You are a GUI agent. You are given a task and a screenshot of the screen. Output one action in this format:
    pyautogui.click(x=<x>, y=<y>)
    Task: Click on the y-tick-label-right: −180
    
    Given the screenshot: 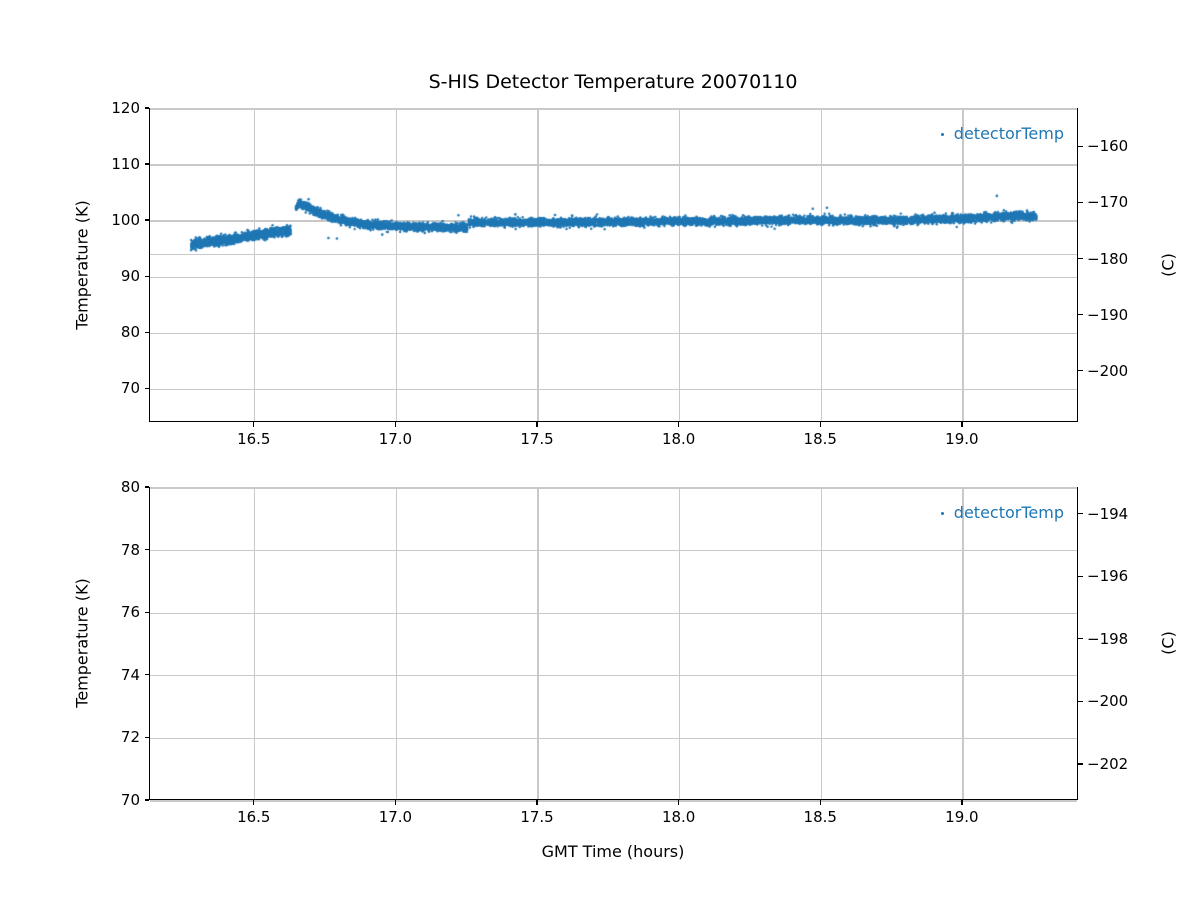 What is the action you would take?
    pyautogui.click(x=1108, y=258)
    